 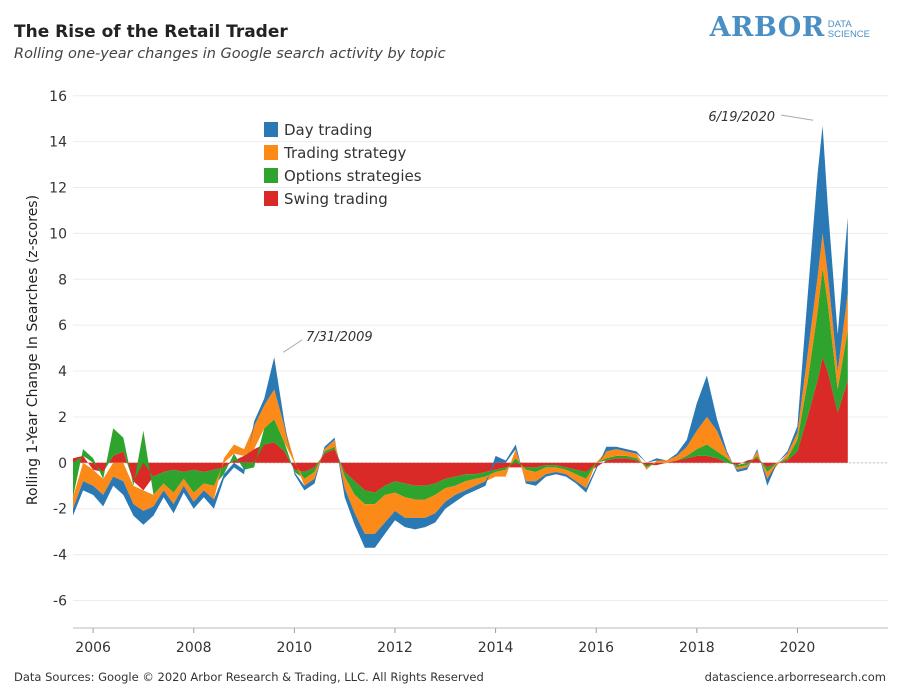 I want to click on y-tick-label: 10, so click(x=58, y=234).